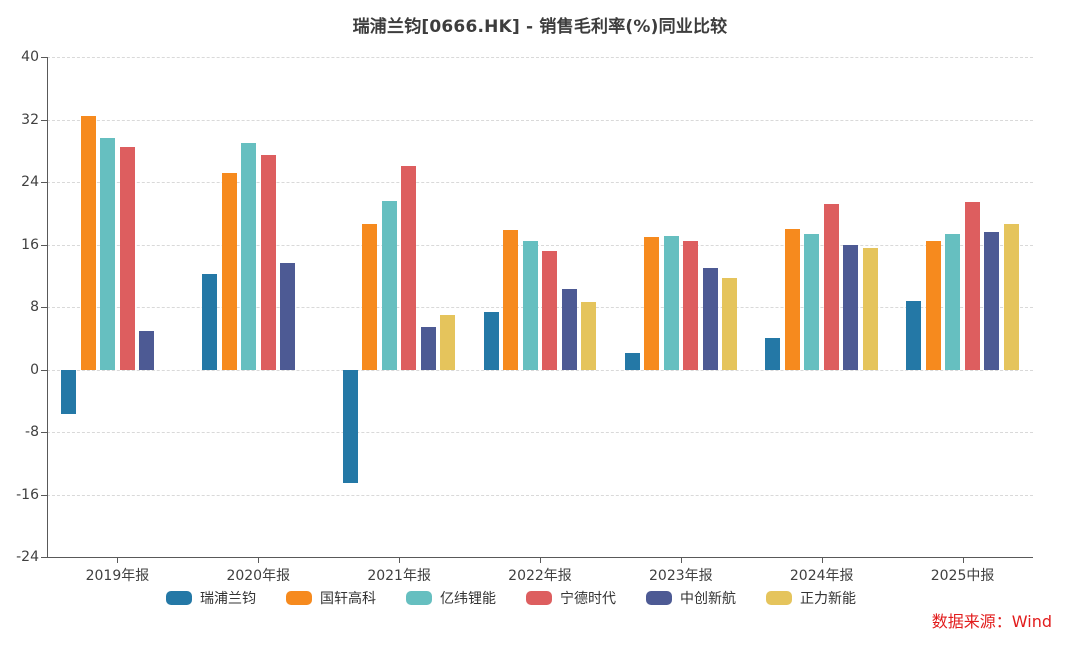  Describe the element at coordinates (710, 318) in the screenshot. I see `bar-中创新航-2023年报` at that location.